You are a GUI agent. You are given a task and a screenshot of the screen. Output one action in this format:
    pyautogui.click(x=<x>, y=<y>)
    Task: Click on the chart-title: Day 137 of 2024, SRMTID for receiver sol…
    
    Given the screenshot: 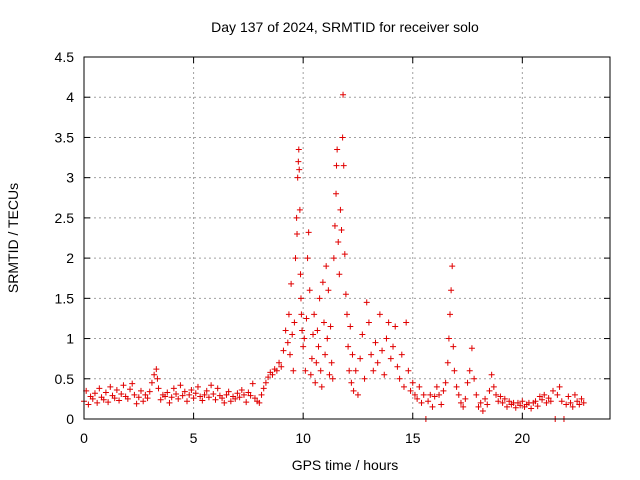 What is the action you would take?
    pyautogui.click(x=345, y=27)
    